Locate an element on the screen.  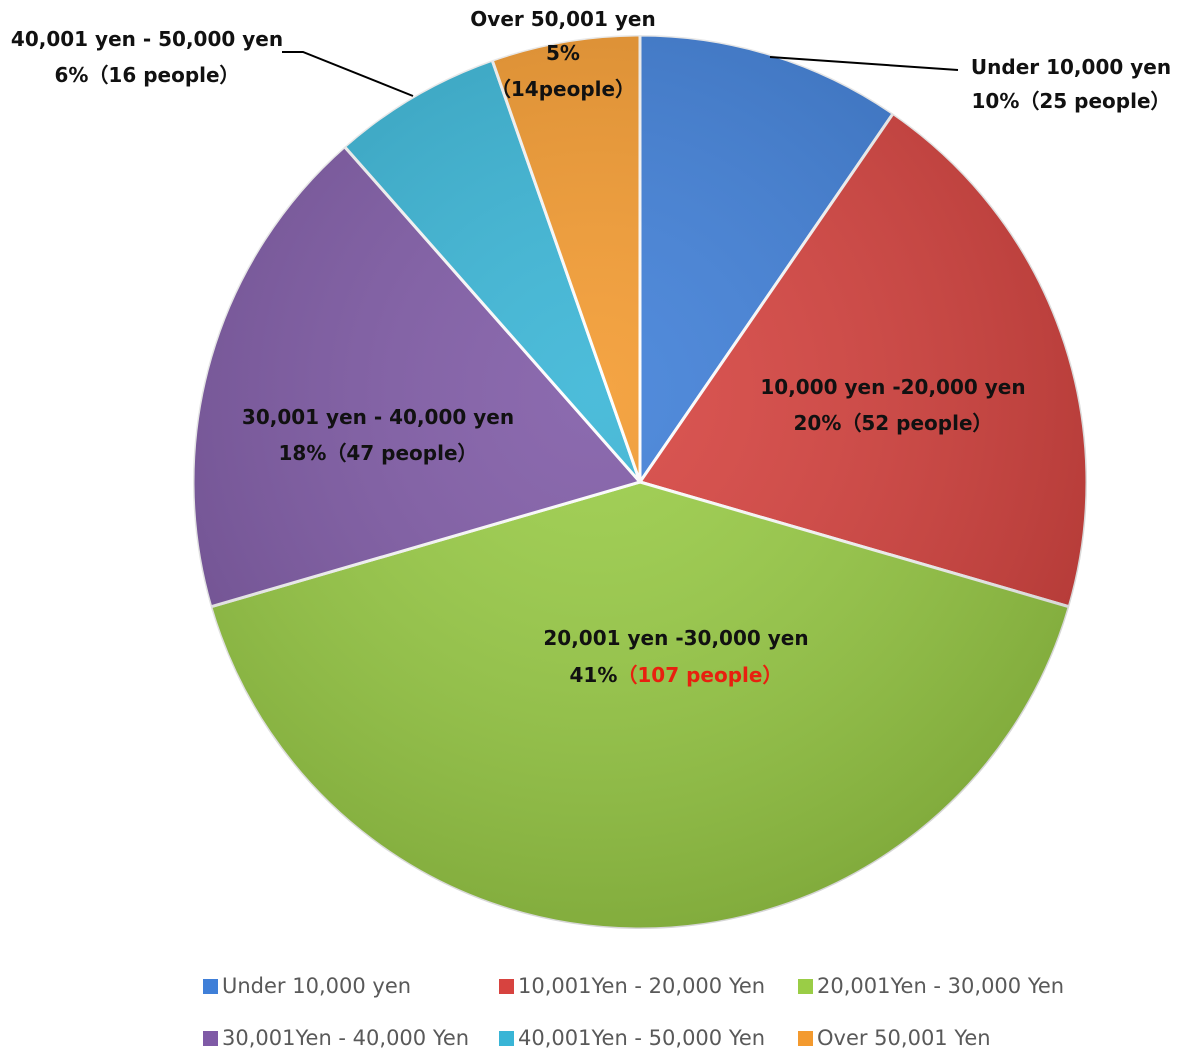
slice-label-over-50001: Over 50,001 yen is located at coordinates (562, 19).